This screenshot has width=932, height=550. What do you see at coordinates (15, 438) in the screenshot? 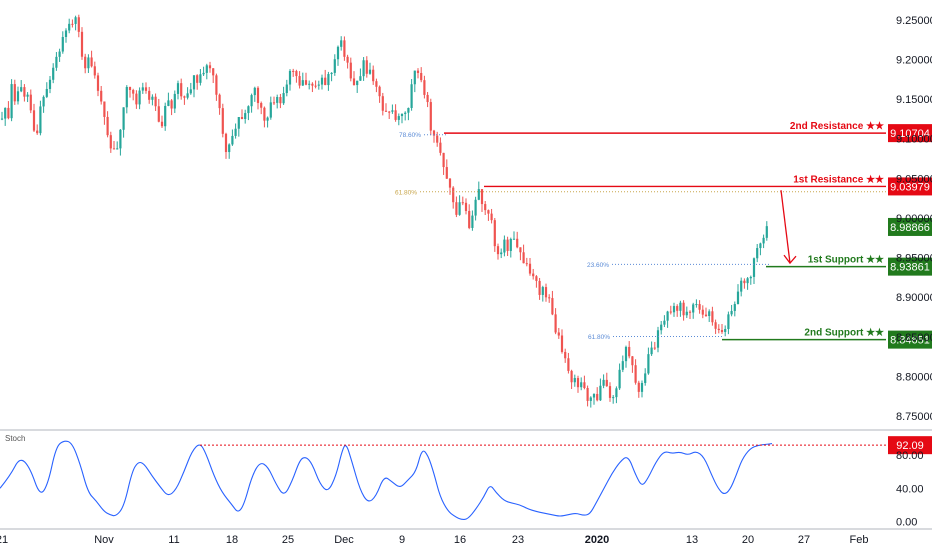
I see `stoch-label: Stoch` at bounding box center [15, 438].